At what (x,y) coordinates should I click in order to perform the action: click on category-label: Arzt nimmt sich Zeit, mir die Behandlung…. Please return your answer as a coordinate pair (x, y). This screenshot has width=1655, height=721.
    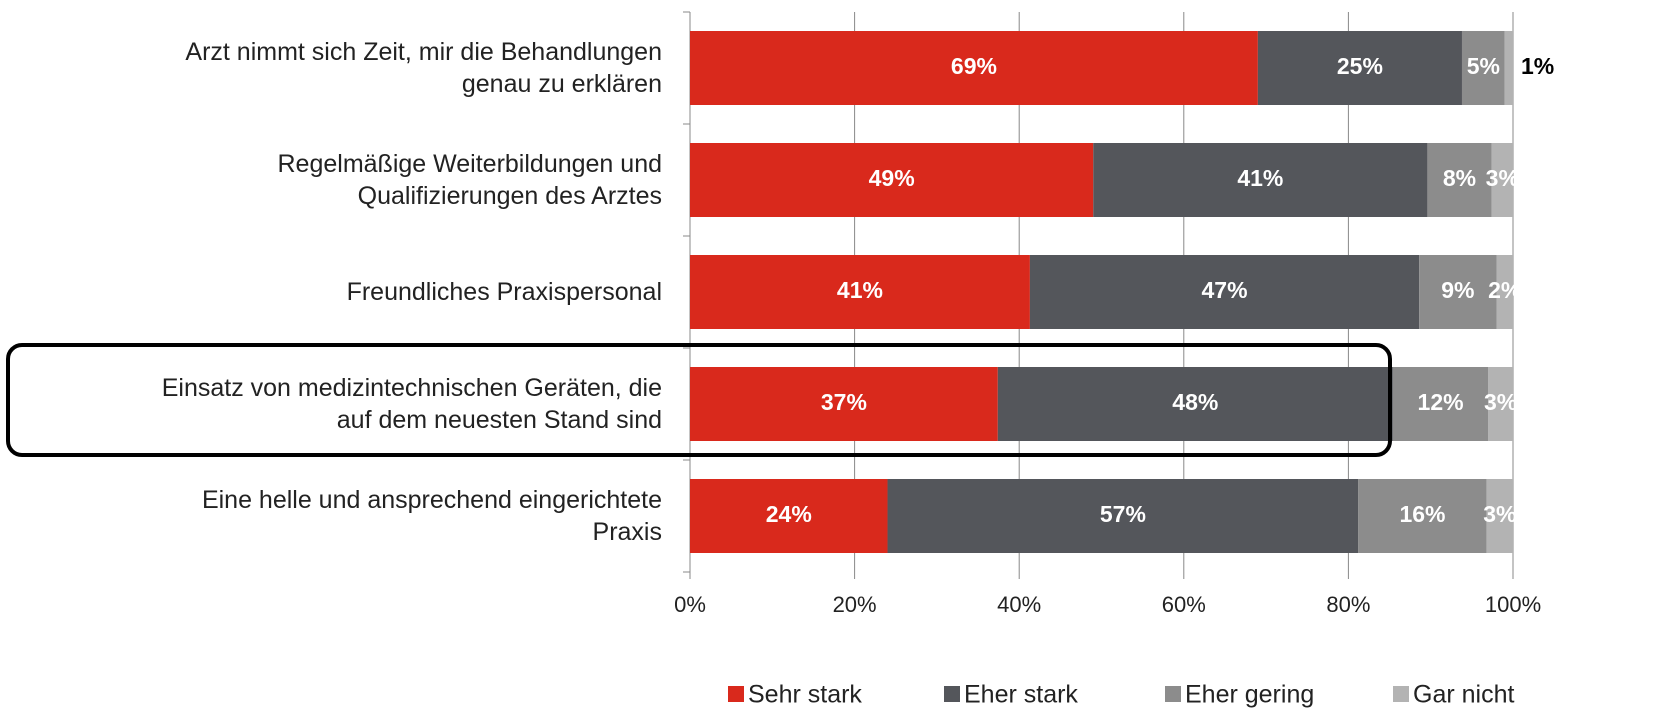
    Looking at the image, I should click on (423, 68).